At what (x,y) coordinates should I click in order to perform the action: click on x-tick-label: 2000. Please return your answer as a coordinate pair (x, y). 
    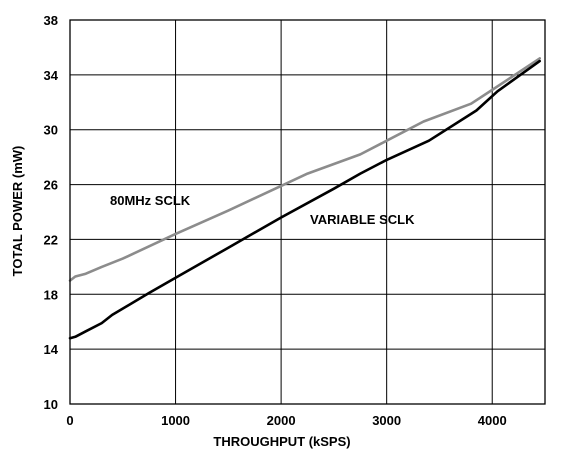
    Looking at the image, I should click on (281, 420).